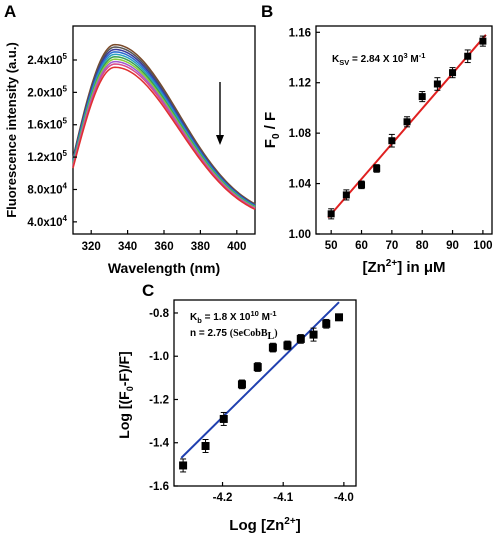 The width and height of the screenshot is (498, 536). I want to click on panel-c-frame, so click(265, 393).